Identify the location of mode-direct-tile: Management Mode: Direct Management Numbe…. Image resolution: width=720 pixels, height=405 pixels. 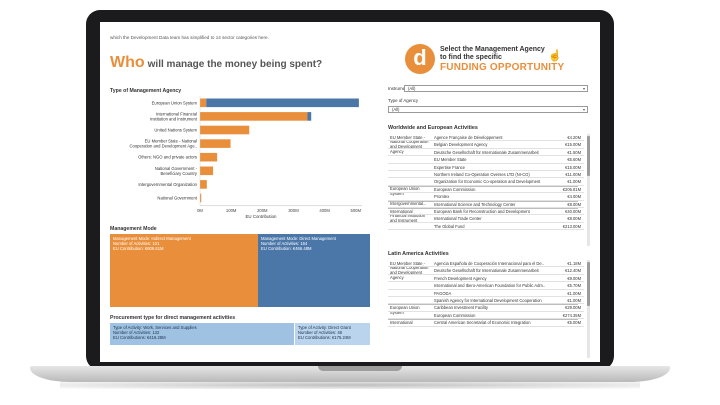
(314, 270).